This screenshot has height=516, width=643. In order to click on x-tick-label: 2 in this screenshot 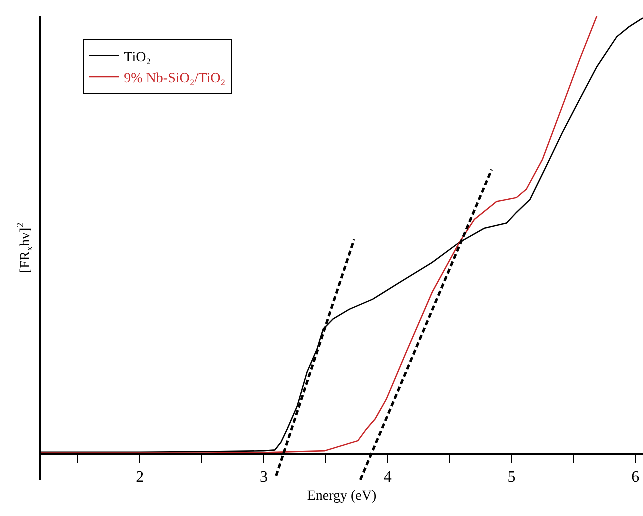, I will do `click(140, 477)`.